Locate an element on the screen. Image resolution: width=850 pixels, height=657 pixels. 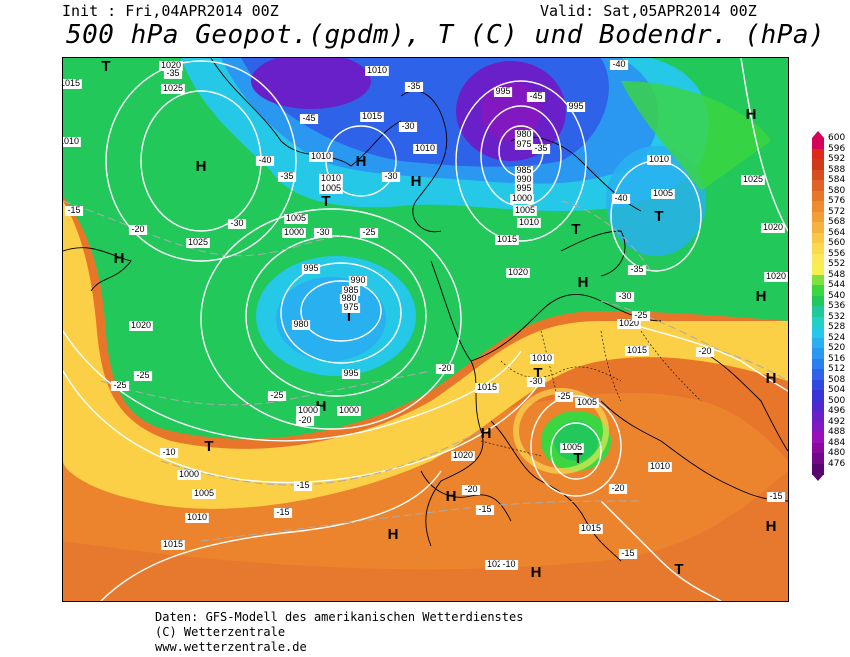
high-pressure-label: H is located at coordinates (751, 114).